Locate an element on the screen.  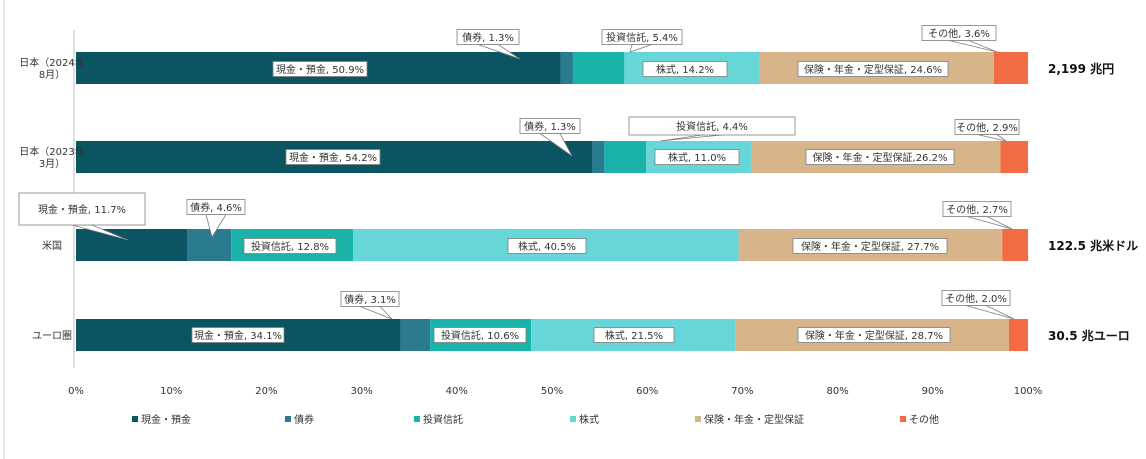
segment-label-3-0: 現金・預金, 34.1% is located at coordinates (238, 335).